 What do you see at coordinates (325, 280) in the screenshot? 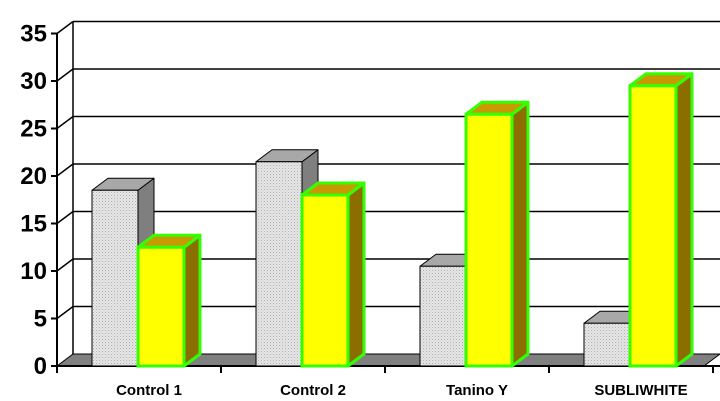
I see `bar-series-2-1-front` at bounding box center [325, 280].